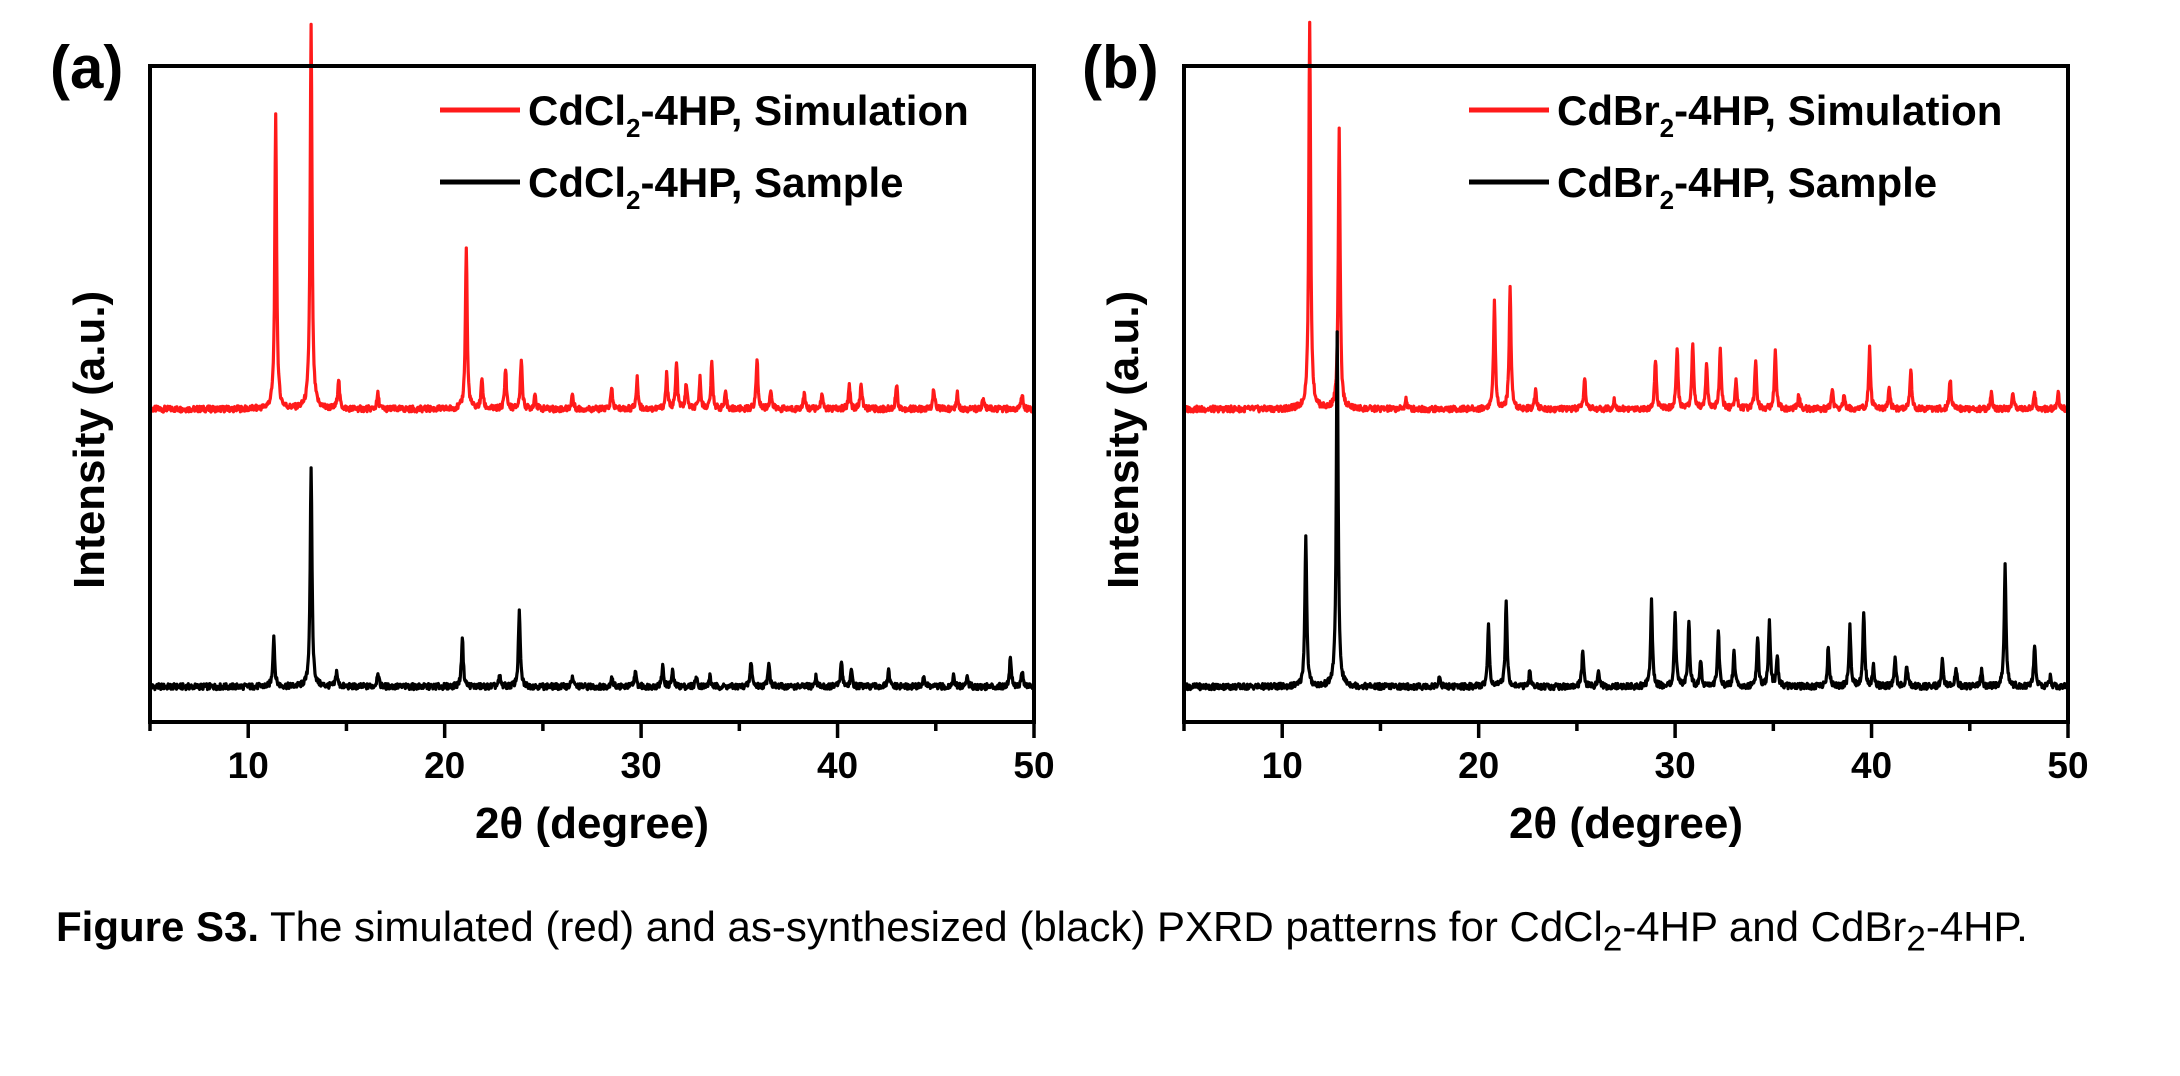 The image size is (2180, 1076). Describe the element at coordinates (748, 115) in the screenshot. I see `legend-entry: CdCl2-4HP, Simulation` at that location.